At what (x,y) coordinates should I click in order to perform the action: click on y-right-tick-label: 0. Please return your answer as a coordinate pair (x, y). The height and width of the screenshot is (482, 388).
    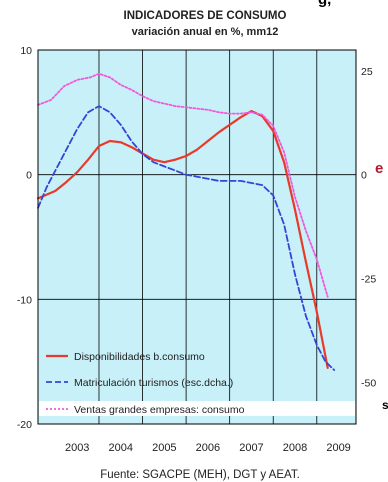
    Looking at the image, I should click on (364, 176).